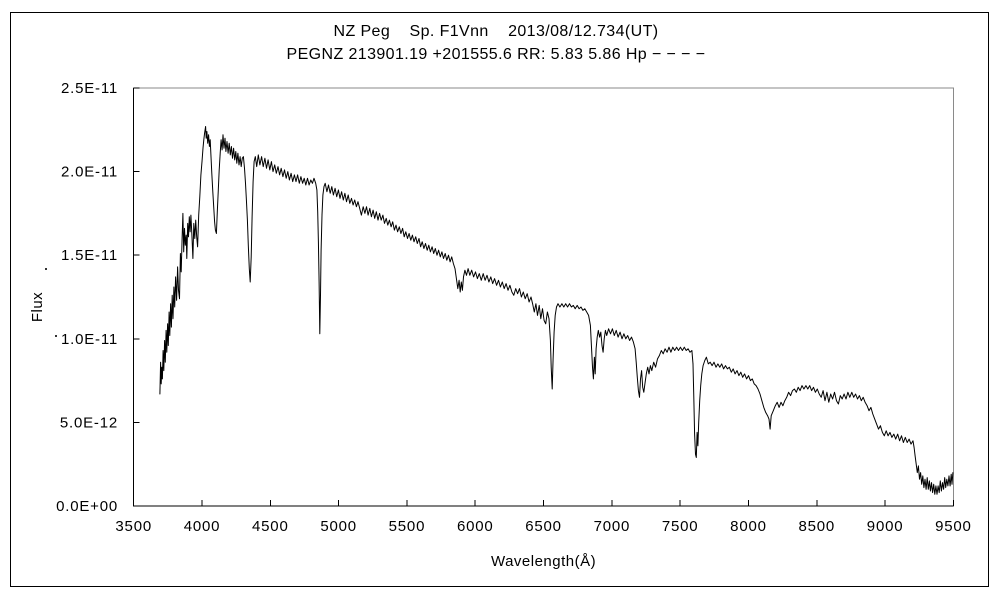 The image size is (1000, 600). Describe the element at coordinates (270, 526) in the screenshot. I see `x-tick-label: 4500` at that location.